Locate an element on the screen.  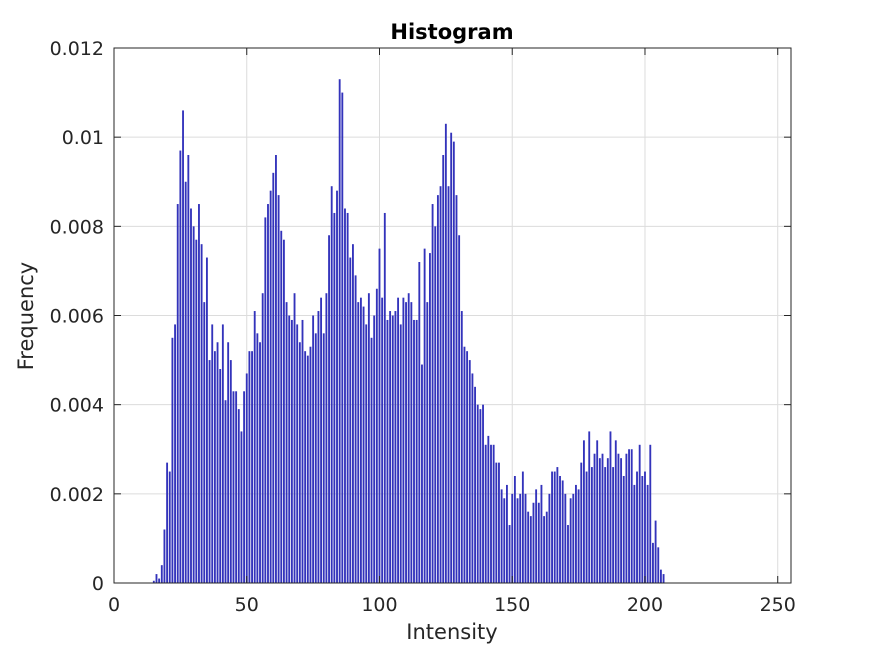
y-tick-label: 0.008 is located at coordinates (77, 227).